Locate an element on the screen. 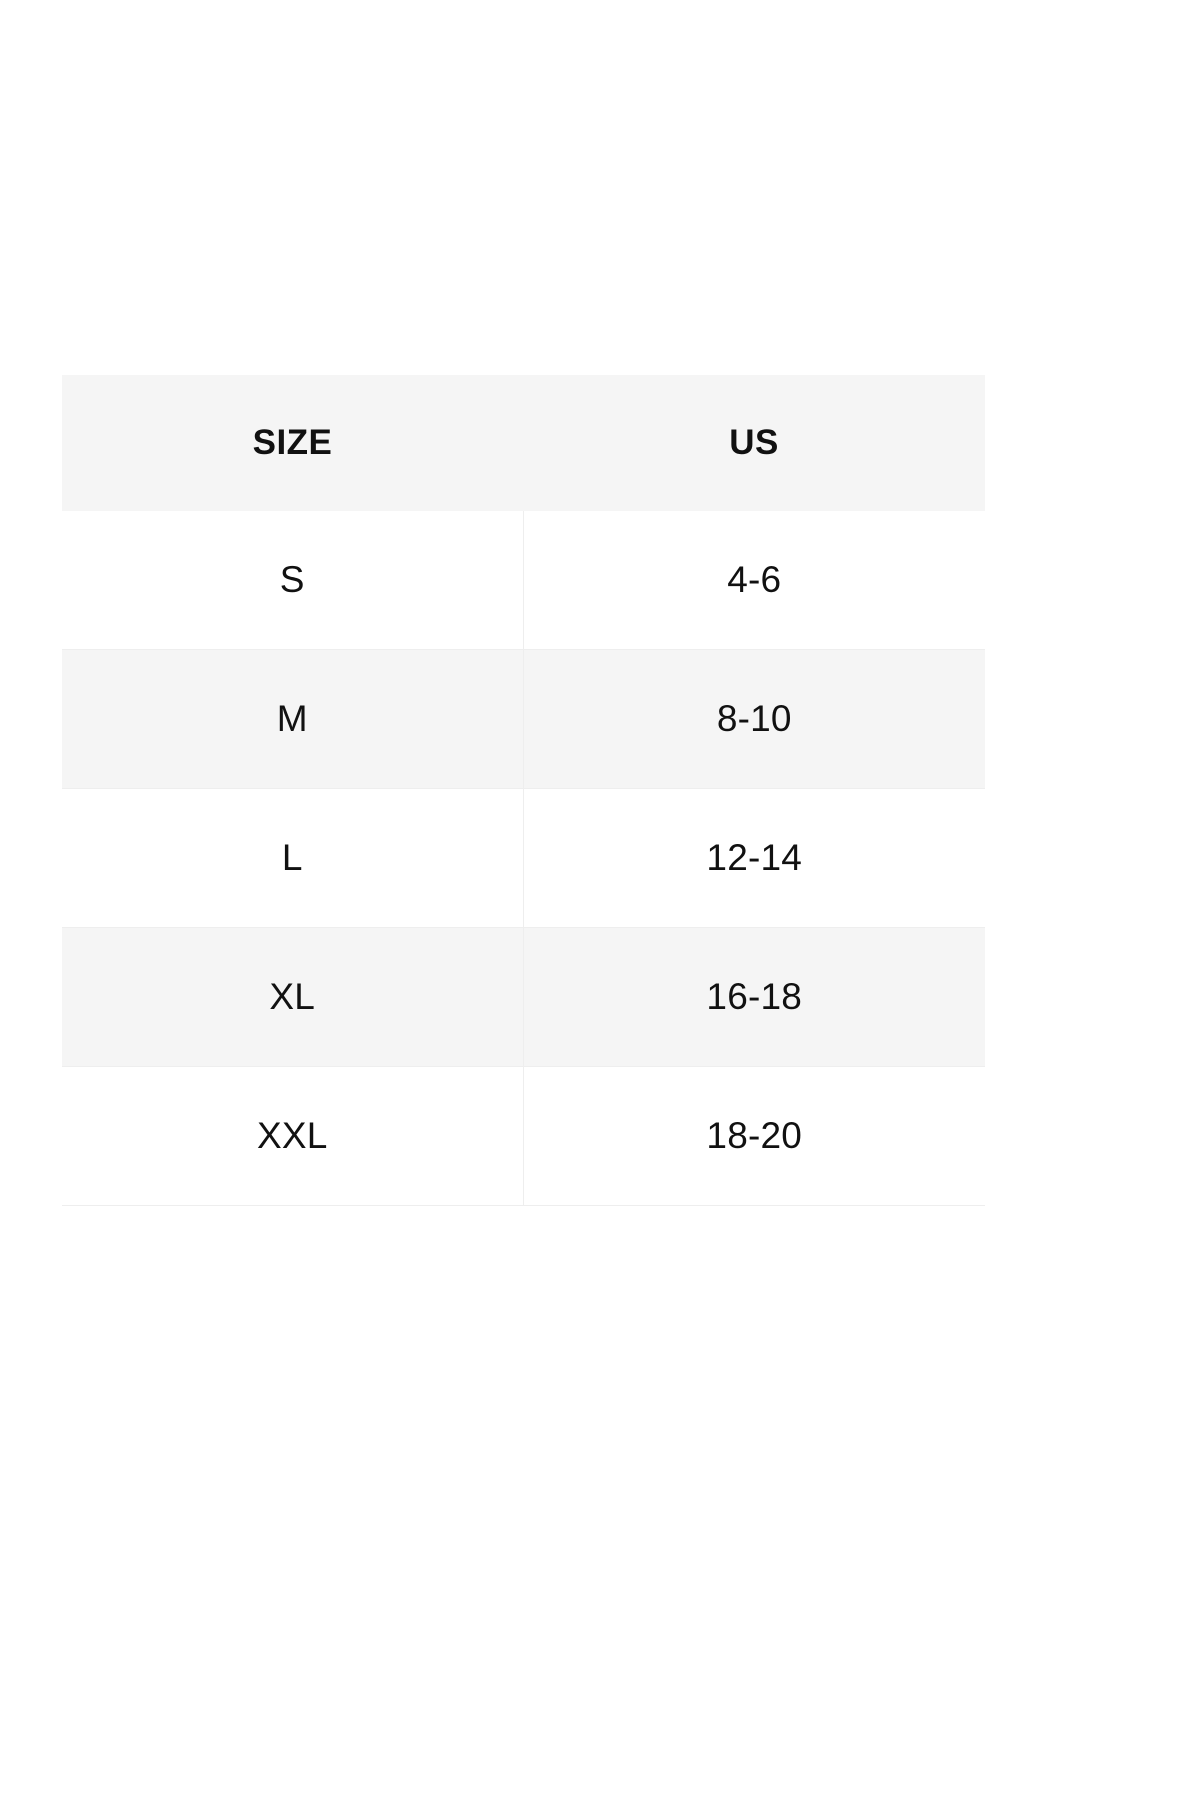  table-row: XL 16-18 is located at coordinates (523, 997).